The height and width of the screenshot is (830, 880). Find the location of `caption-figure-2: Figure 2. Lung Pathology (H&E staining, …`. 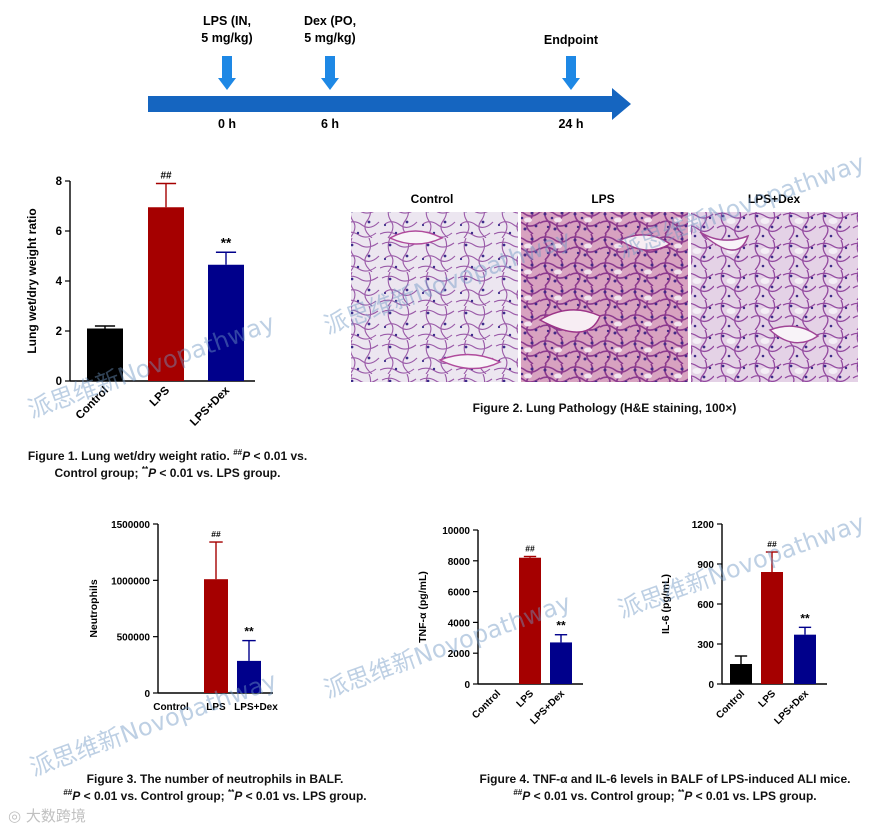

caption-figure-2: Figure 2. Lung Pathology (H&E staining, … is located at coordinates (604, 408).